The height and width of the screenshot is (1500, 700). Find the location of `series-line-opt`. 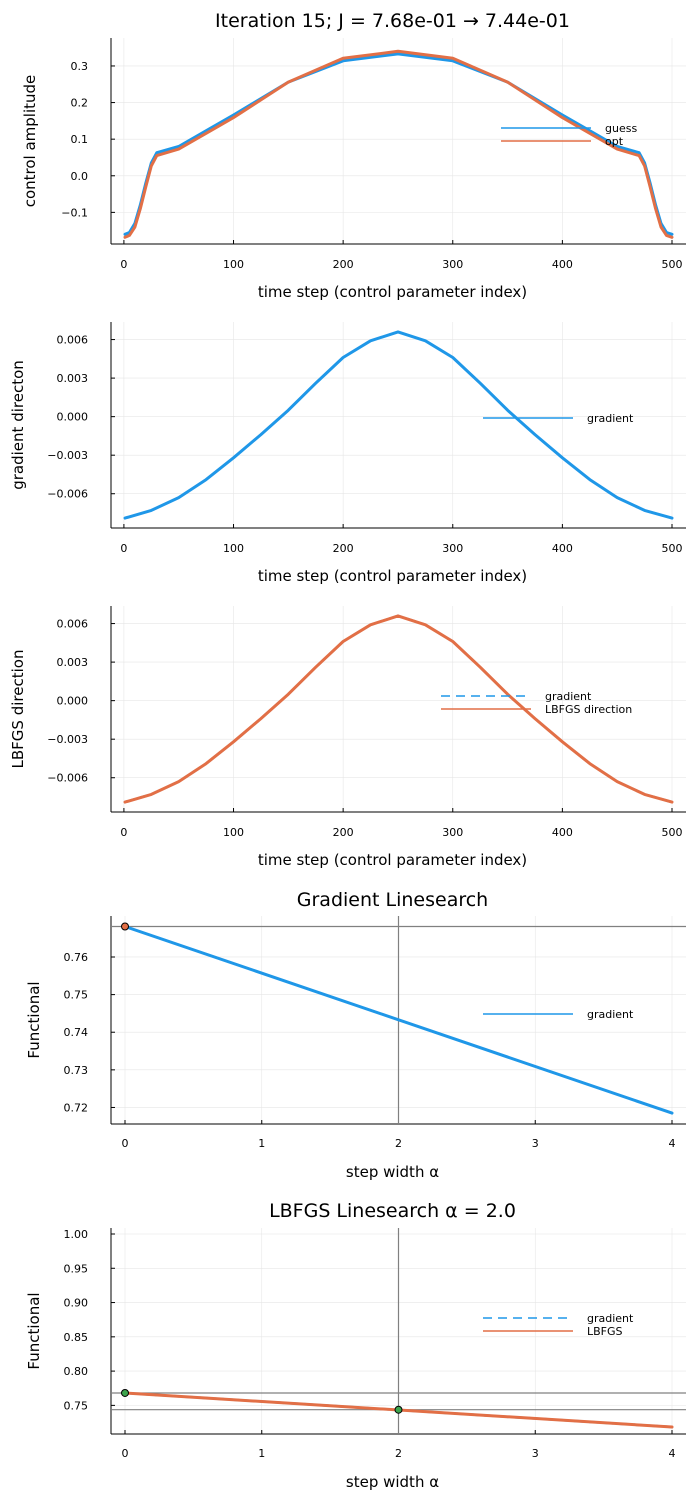

series-line-opt is located at coordinates (398, 144).